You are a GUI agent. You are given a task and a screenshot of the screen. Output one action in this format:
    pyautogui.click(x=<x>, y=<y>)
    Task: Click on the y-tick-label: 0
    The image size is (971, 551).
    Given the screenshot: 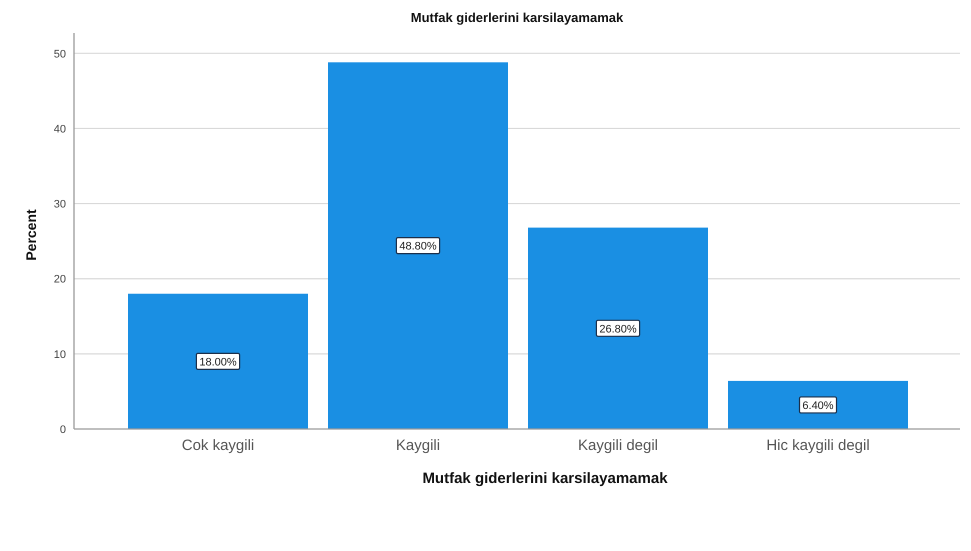 What is the action you would take?
    pyautogui.click(x=63, y=430)
    